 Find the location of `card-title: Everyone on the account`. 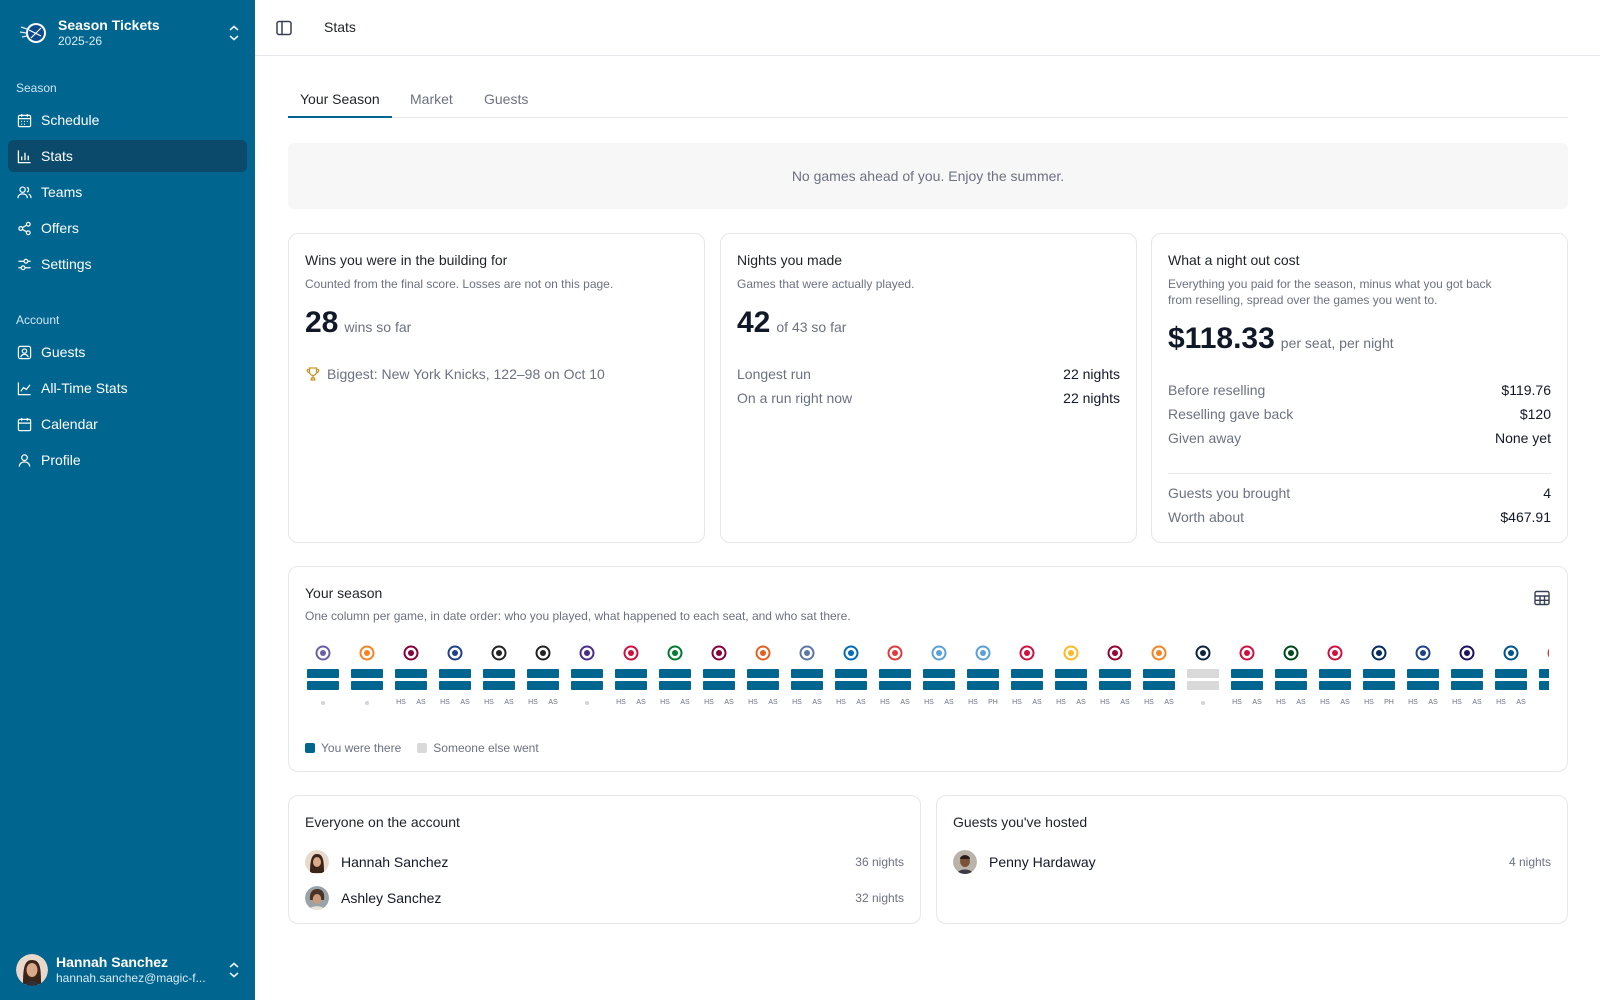

card-title: Everyone on the account is located at coordinates (382, 822).